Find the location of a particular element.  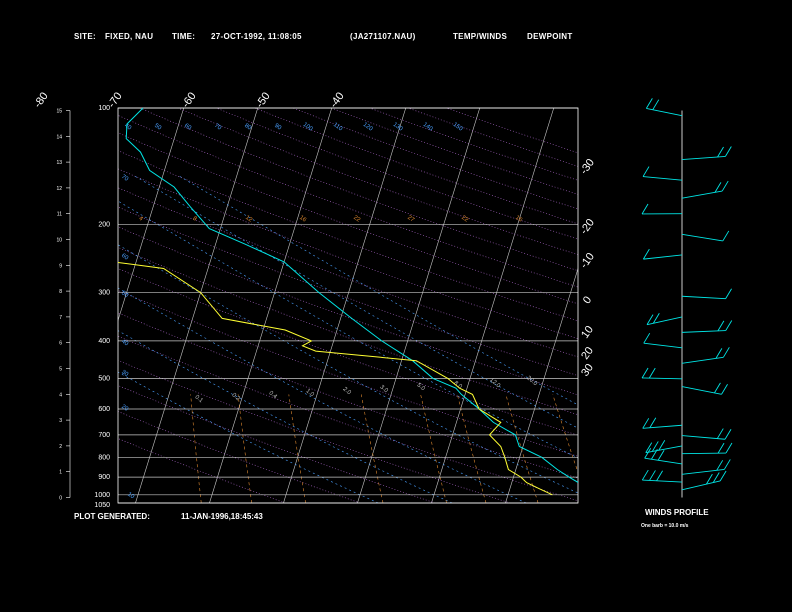

upper-mixing-label: 8 is located at coordinates (194, 219).